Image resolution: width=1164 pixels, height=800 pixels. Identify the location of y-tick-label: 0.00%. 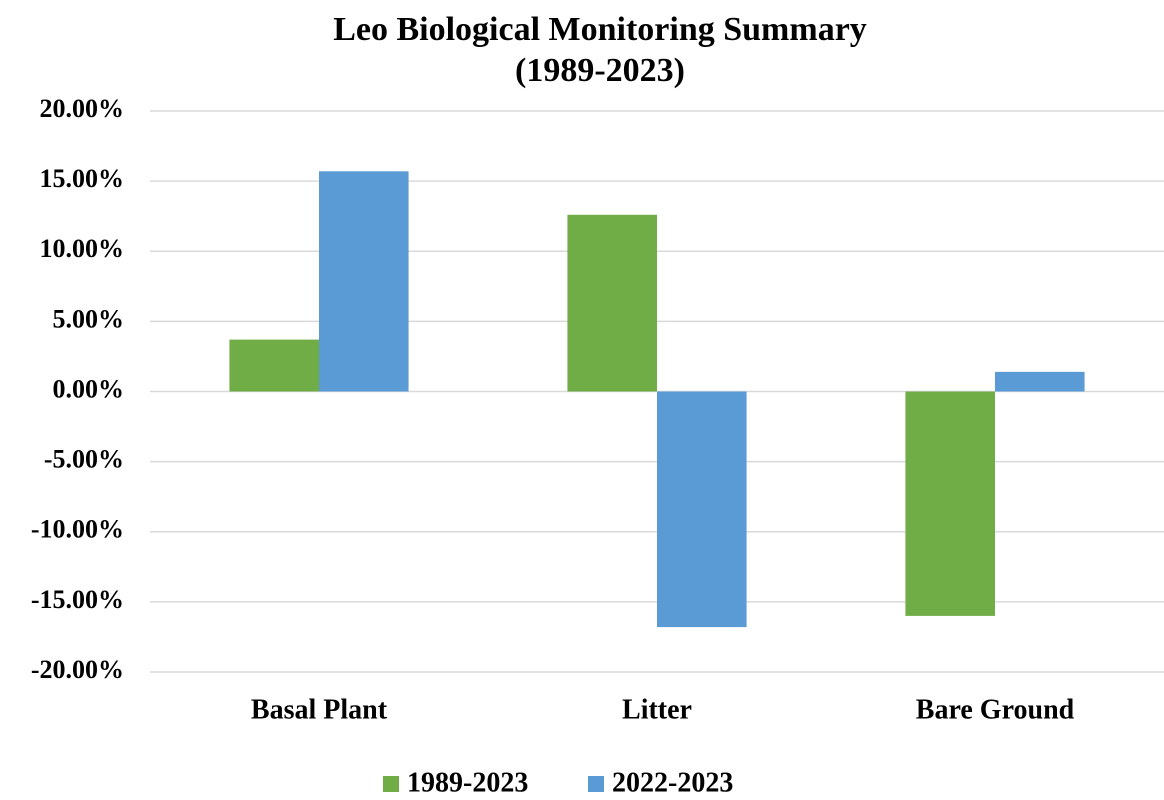
(89, 388).